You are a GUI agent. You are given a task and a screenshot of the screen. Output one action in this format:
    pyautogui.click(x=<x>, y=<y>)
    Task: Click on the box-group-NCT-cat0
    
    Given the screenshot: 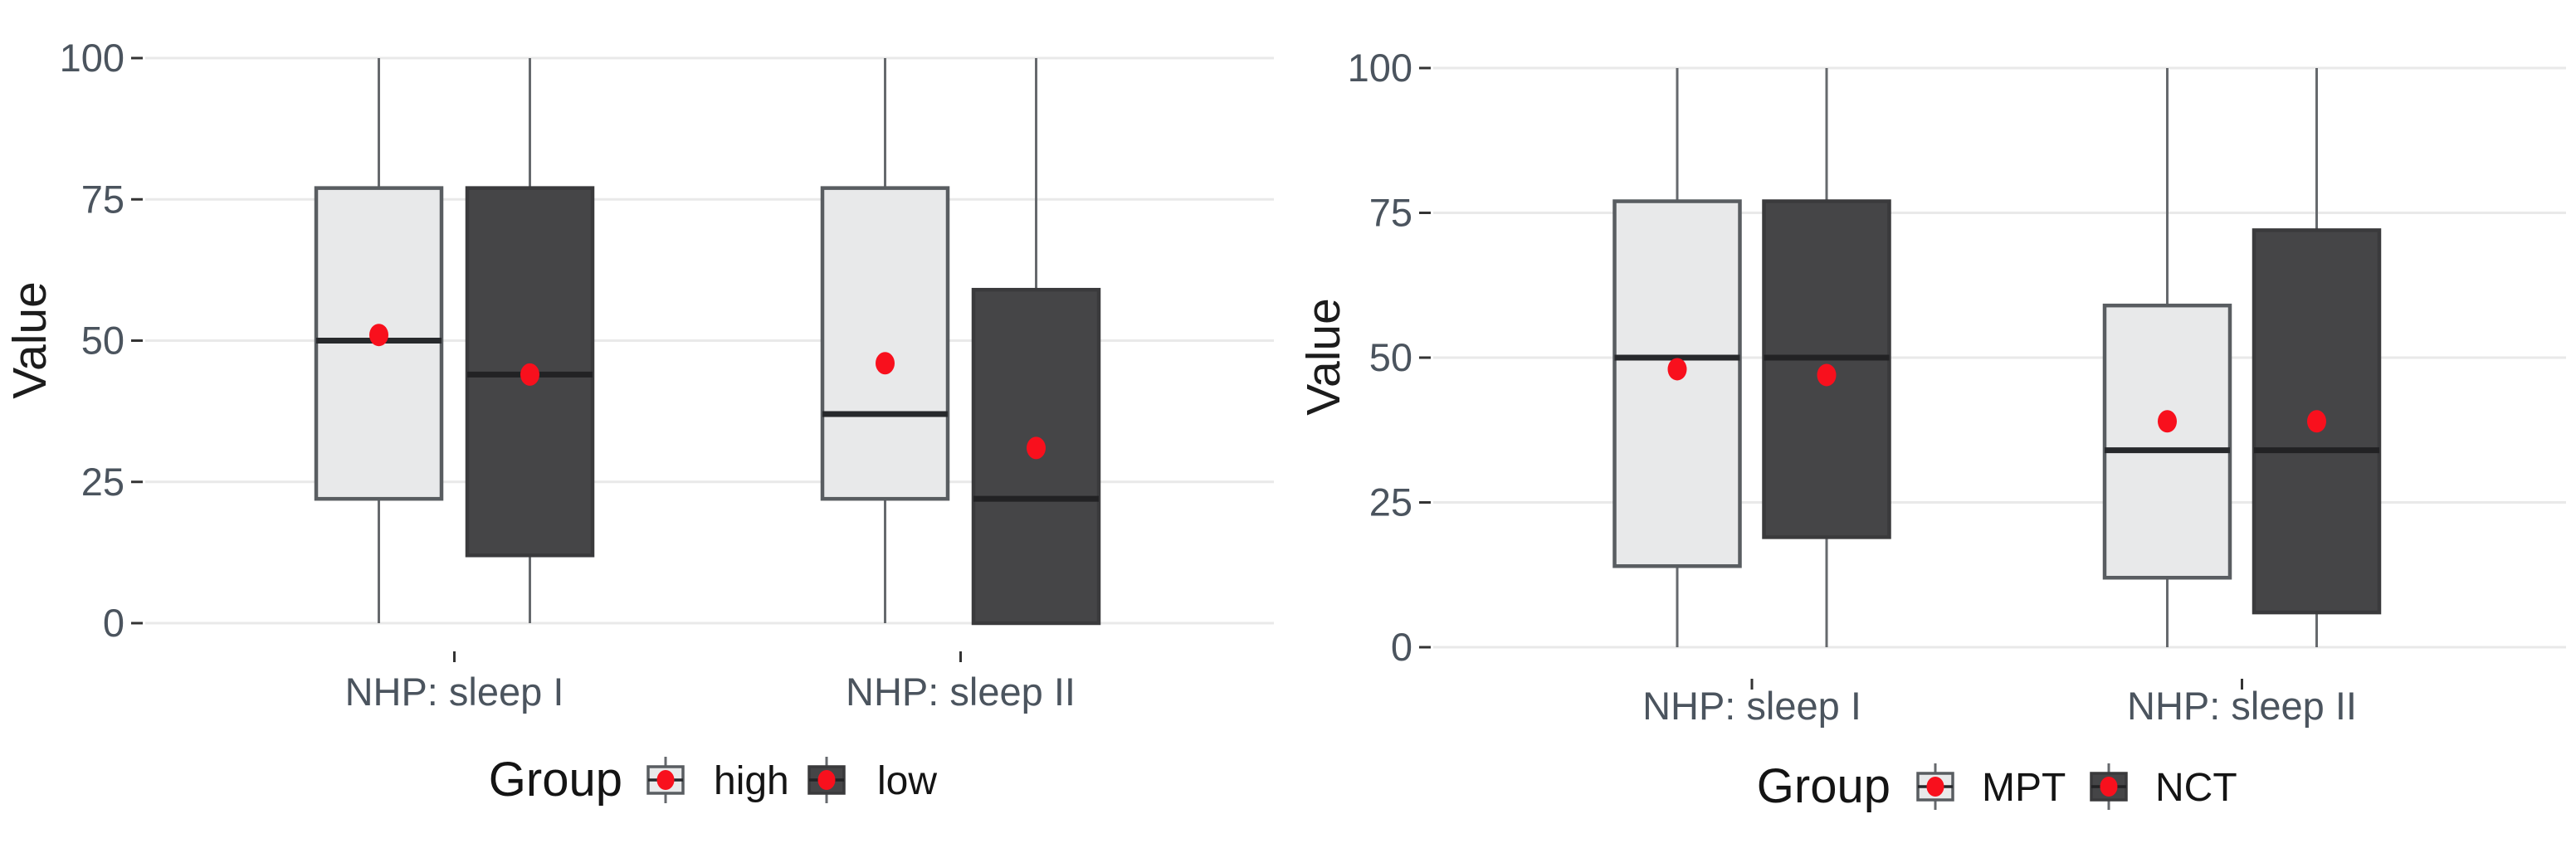 What is the action you would take?
    pyautogui.click(x=1826, y=358)
    